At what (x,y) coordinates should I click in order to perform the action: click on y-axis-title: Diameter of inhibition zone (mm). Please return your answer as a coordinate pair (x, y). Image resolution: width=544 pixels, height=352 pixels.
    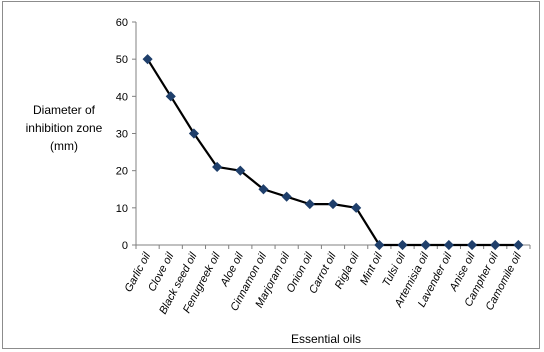
    Looking at the image, I should click on (64, 128).